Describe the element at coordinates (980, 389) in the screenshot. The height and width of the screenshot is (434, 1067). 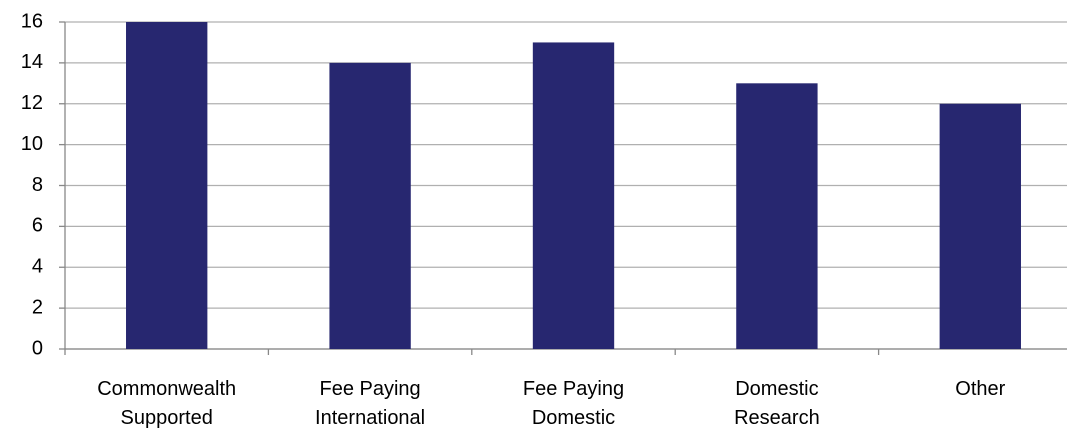
I see `x-tick-label: Other` at that location.